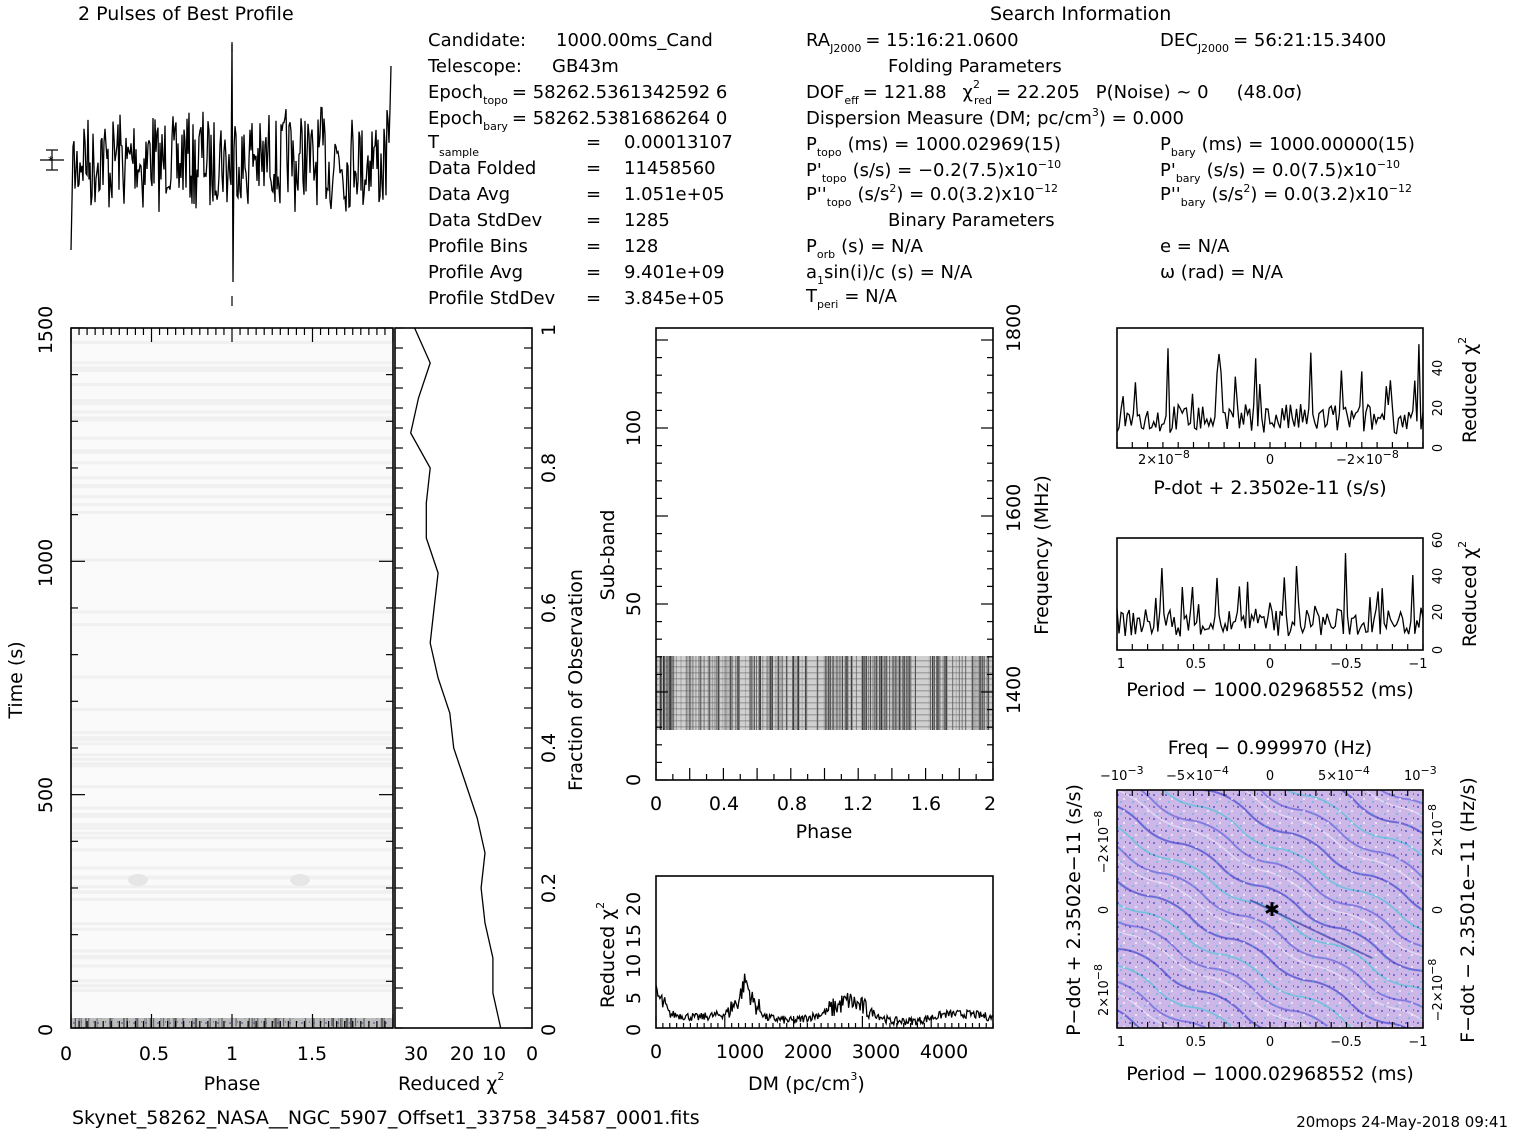  Describe the element at coordinates (1270, 92) in the screenshot. I see `sigma: (48.0σ)` at that location.